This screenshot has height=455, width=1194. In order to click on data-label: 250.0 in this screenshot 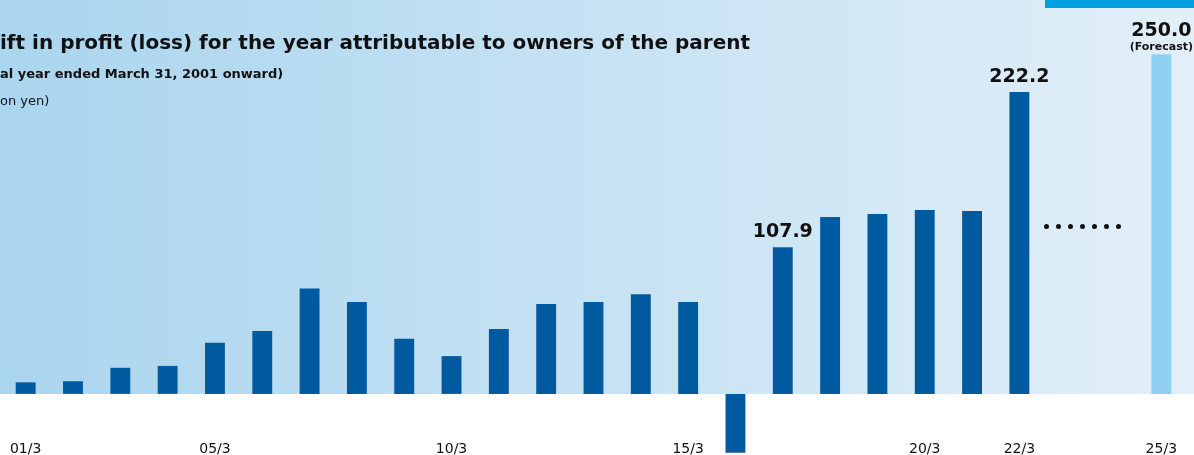, I will do `click(1161, 28)`.